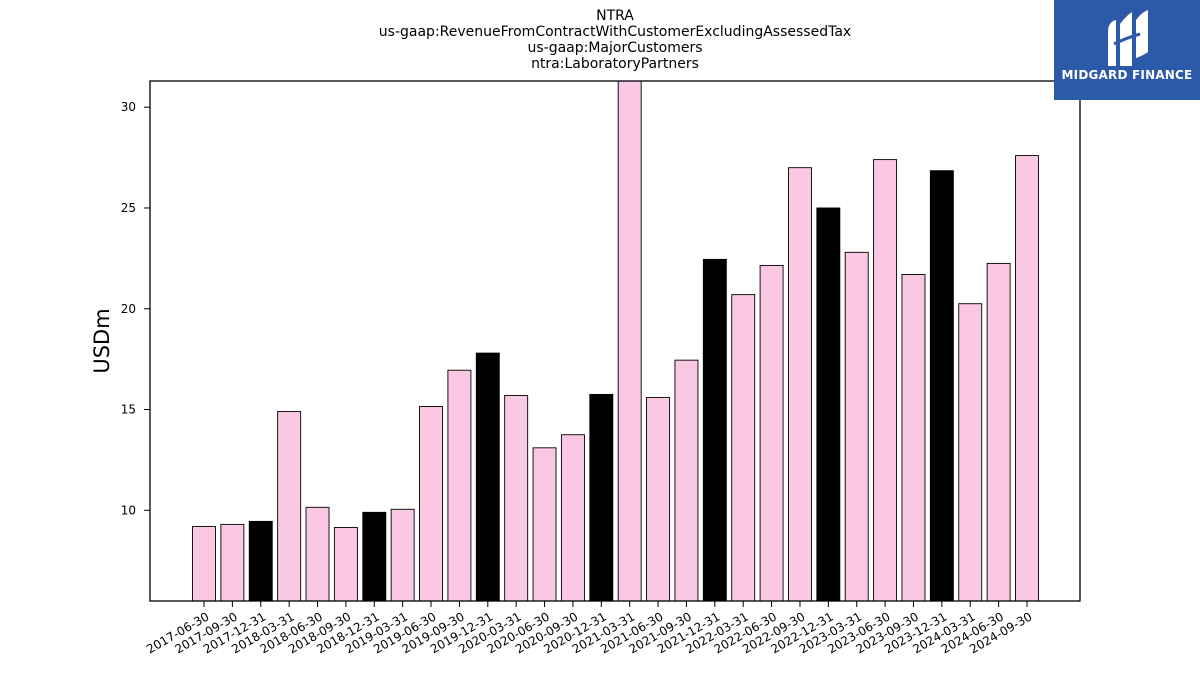 Image resolution: width=1200 pixels, height=675 pixels. I want to click on y-axis-label: USDm, so click(102, 340).